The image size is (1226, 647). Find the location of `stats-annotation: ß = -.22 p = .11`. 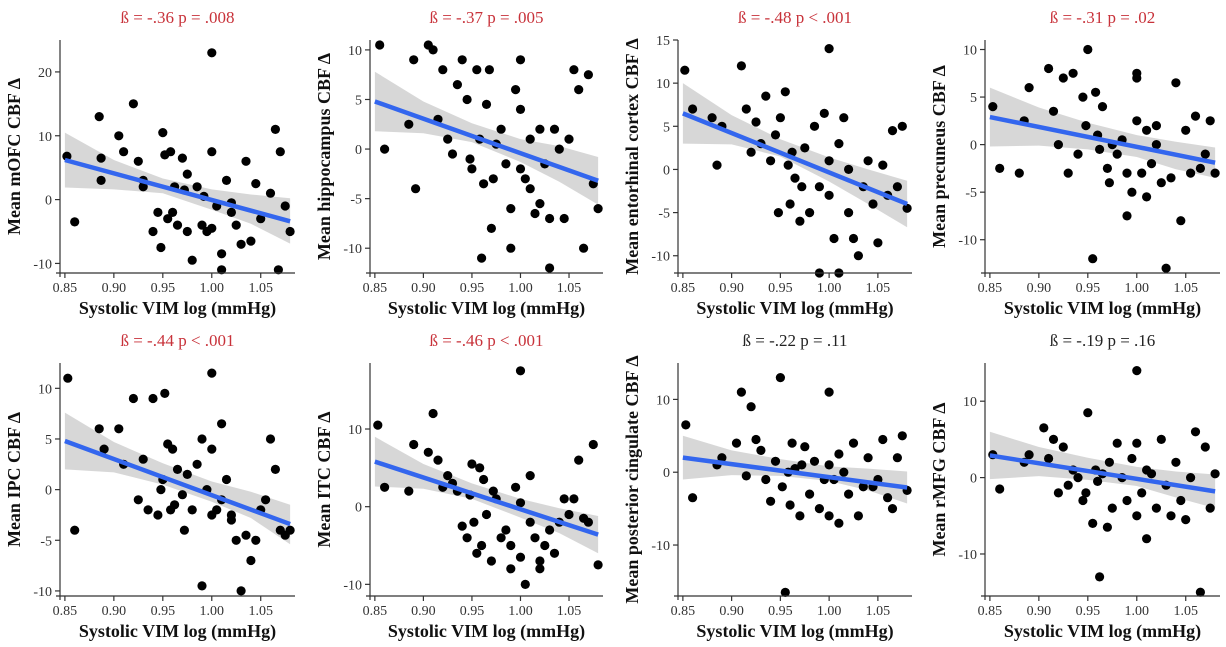

stats-annotation: ß = -.22 p = .11 is located at coordinates (795, 340).